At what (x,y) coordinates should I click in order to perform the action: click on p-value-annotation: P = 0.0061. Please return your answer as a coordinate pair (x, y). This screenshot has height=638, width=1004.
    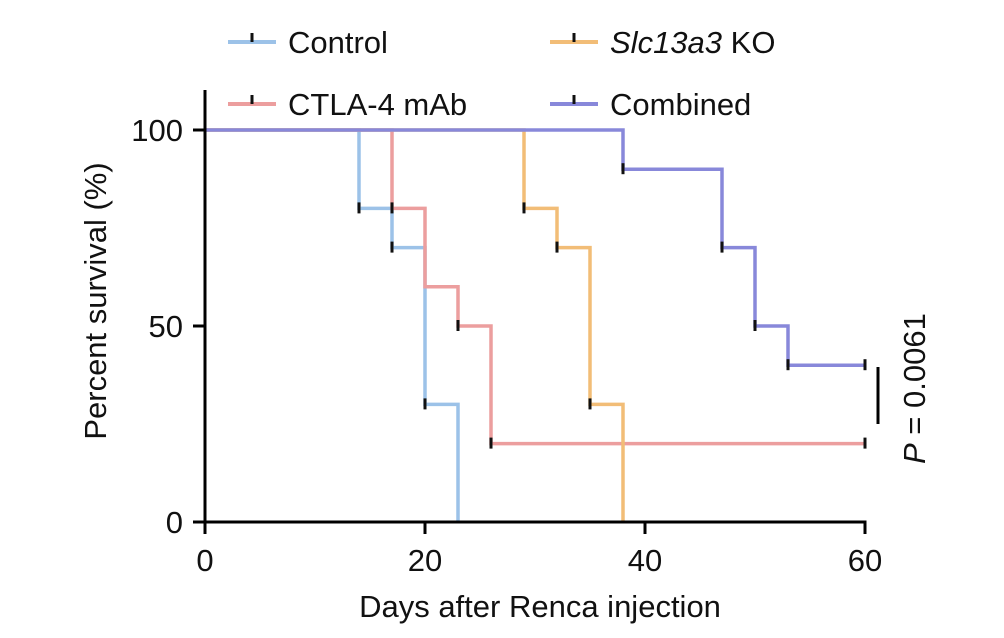
    Looking at the image, I should click on (904, 388).